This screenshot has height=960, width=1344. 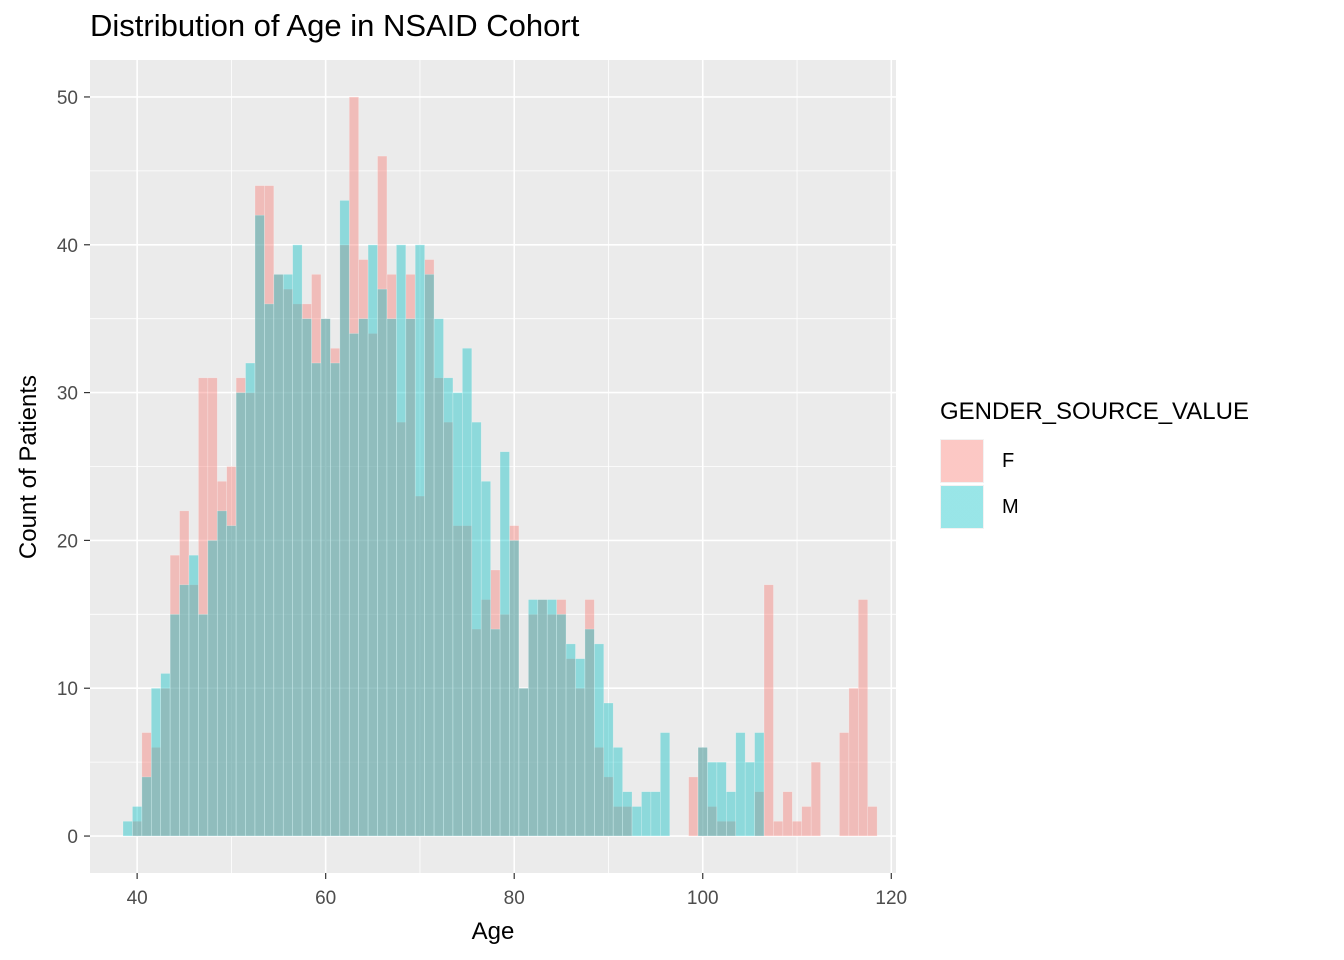 What do you see at coordinates (335, 25) in the screenshot?
I see `chart-title: Distribution of Age in NSAID Cohort` at bounding box center [335, 25].